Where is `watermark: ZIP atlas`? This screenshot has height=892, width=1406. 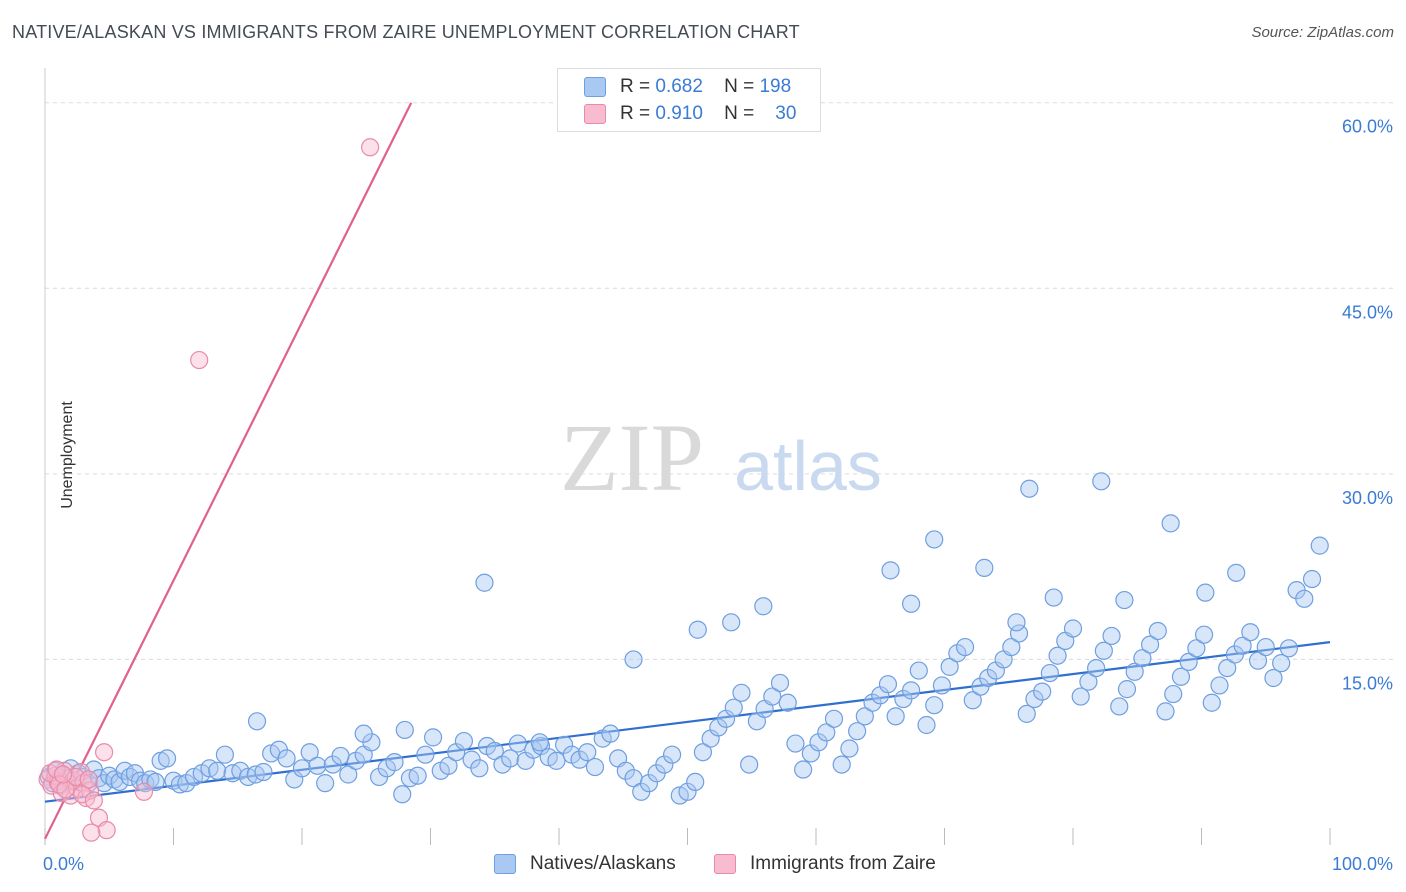
watermark: ZIP atlas is located at coordinates (721, 457).